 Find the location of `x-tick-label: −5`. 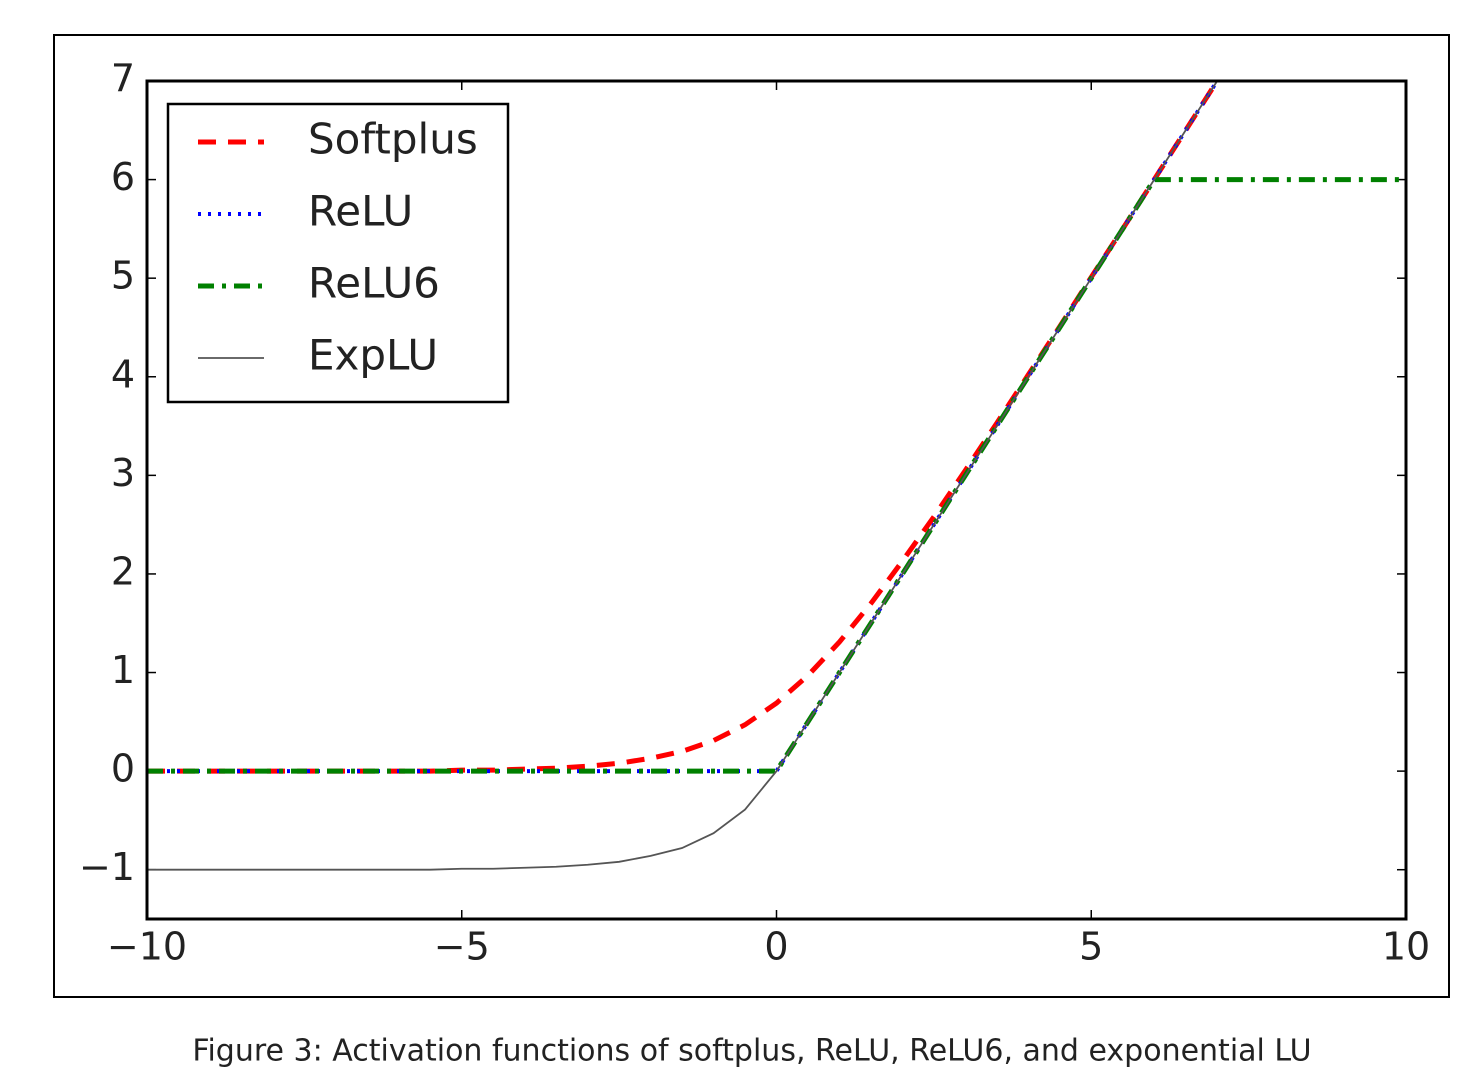

x-tick-label: −5 is located at coordinates (462, 947).